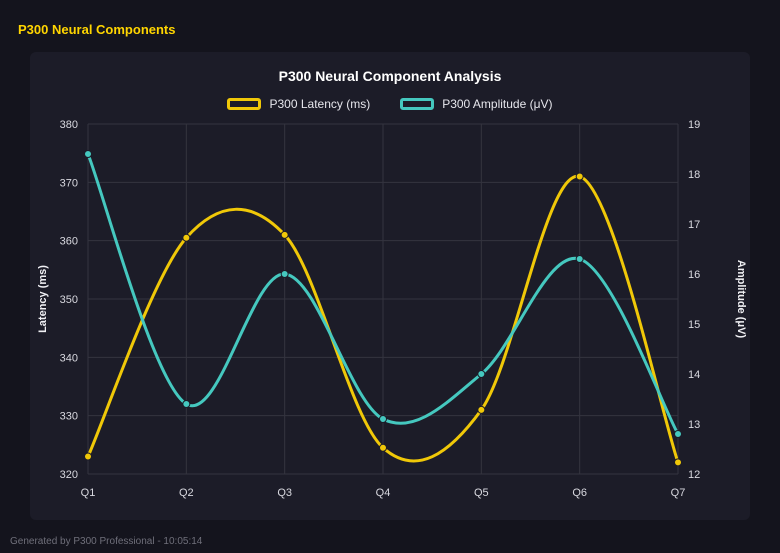 The height and width of the screenshot is (553, 780). I want to click on left-axis-tick: 350, so click(69, 300).